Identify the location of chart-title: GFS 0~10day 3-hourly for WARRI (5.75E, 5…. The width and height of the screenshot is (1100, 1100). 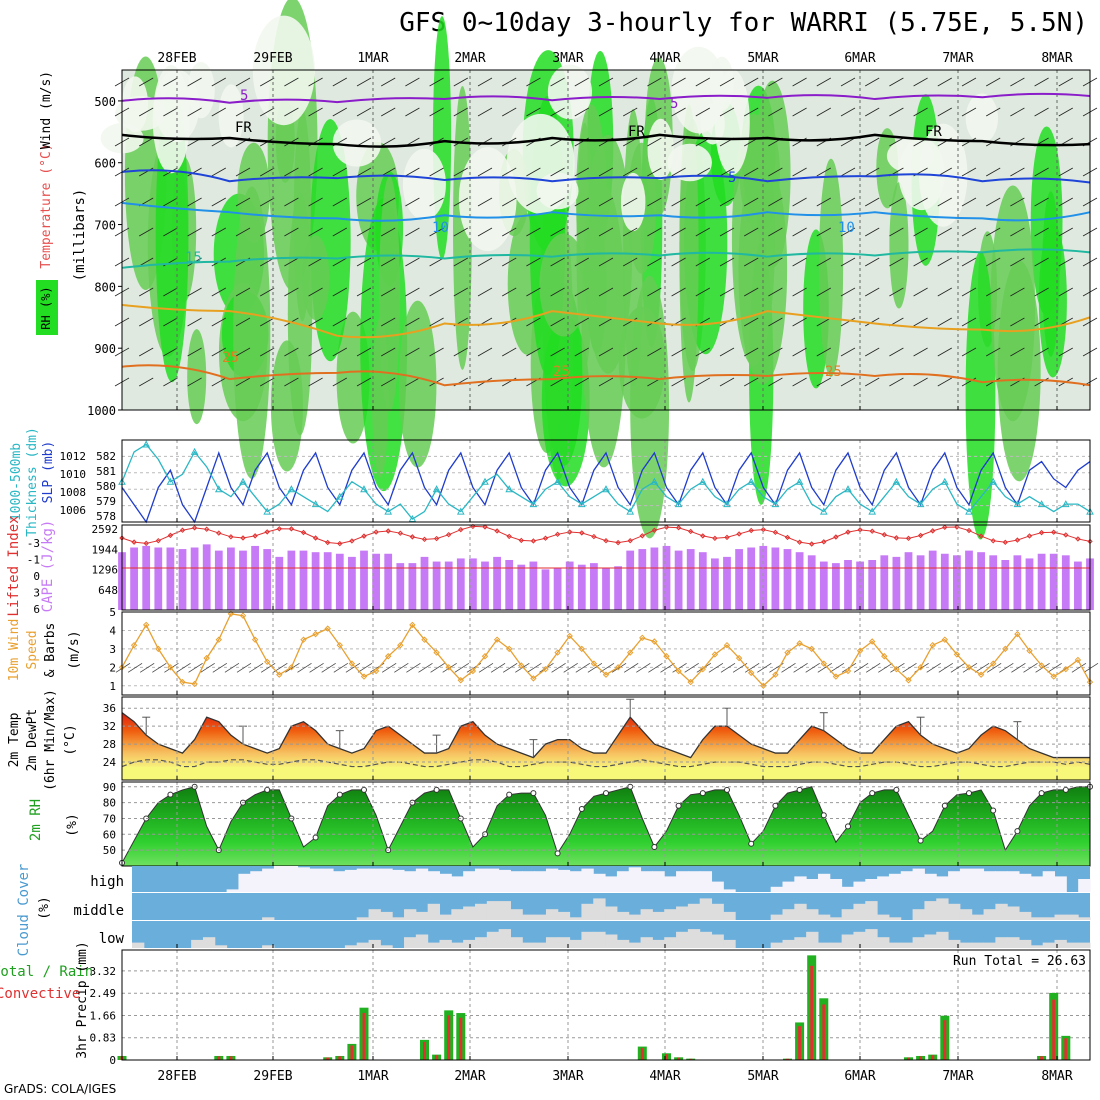
(743, 23).